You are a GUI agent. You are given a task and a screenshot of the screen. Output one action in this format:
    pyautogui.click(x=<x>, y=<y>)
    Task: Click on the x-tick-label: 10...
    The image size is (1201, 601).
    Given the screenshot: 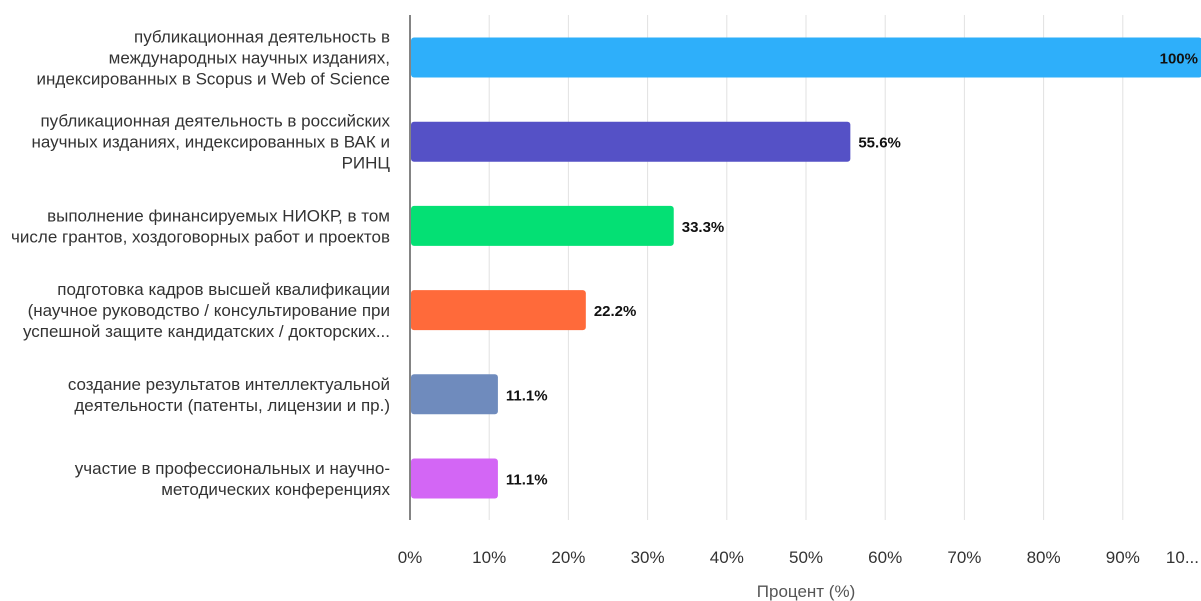 What is the action you would take?
    pyautogui.click(x=1182, y=557)
    